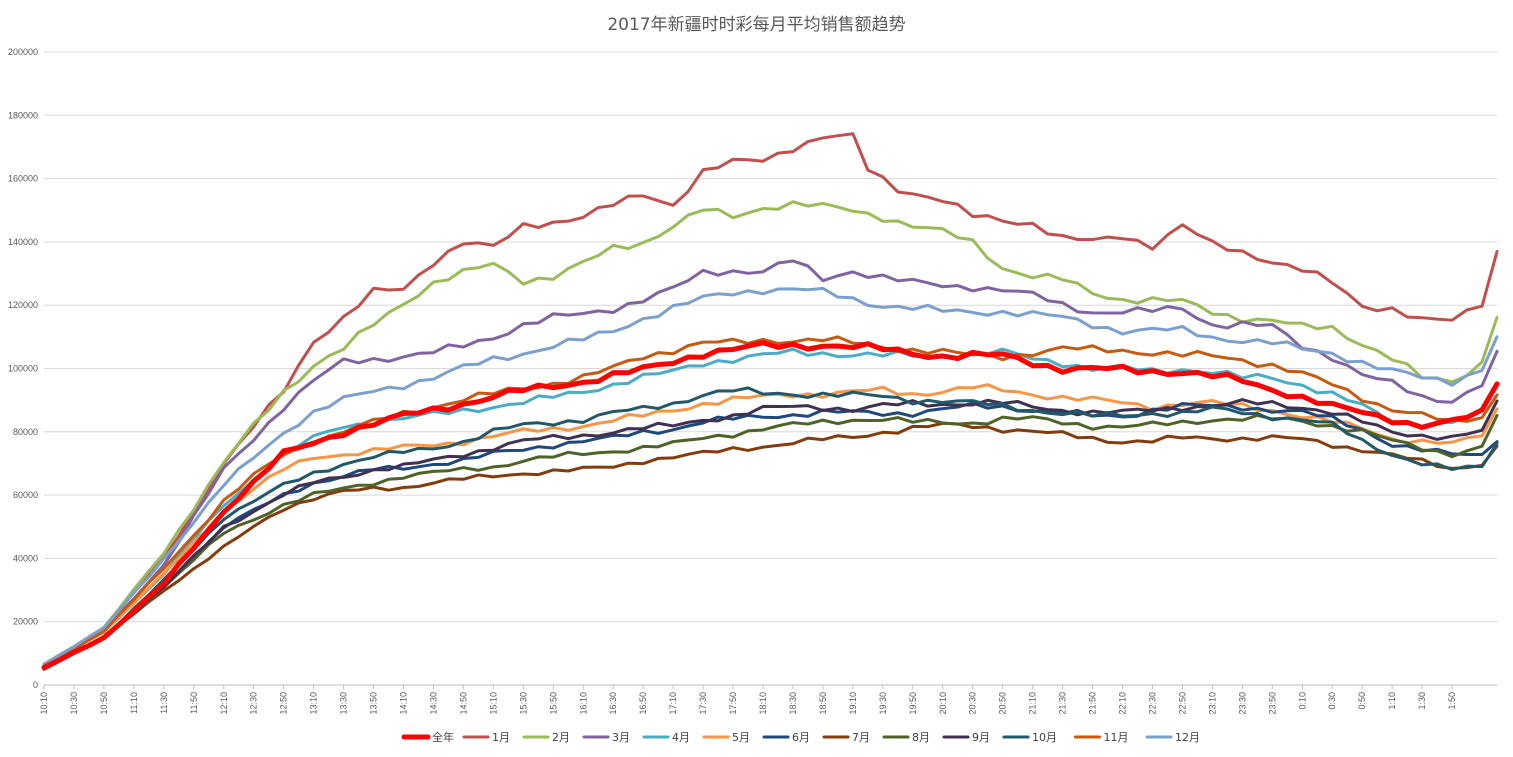 The image size is (1513, 757). Describe the element at coordinates (973, 703) in the screenshot. I see `x-tick-label: 20:30` at that location.